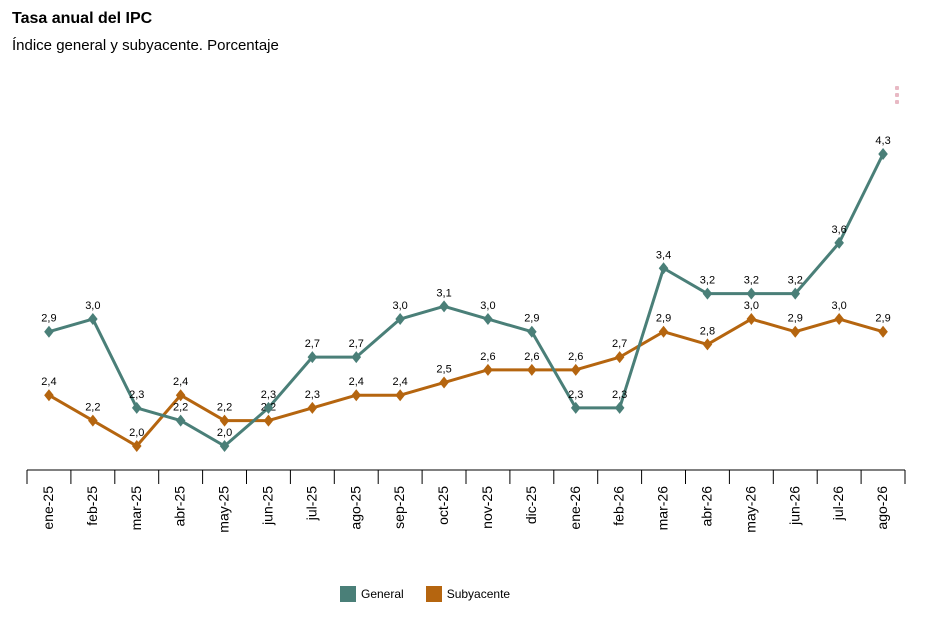 Image resolution: width=950 pixels, height=617 pixels. Describe the element at coordinates (224, 509) in the screenshot. I see `x-tick-label: may-25` at that location.